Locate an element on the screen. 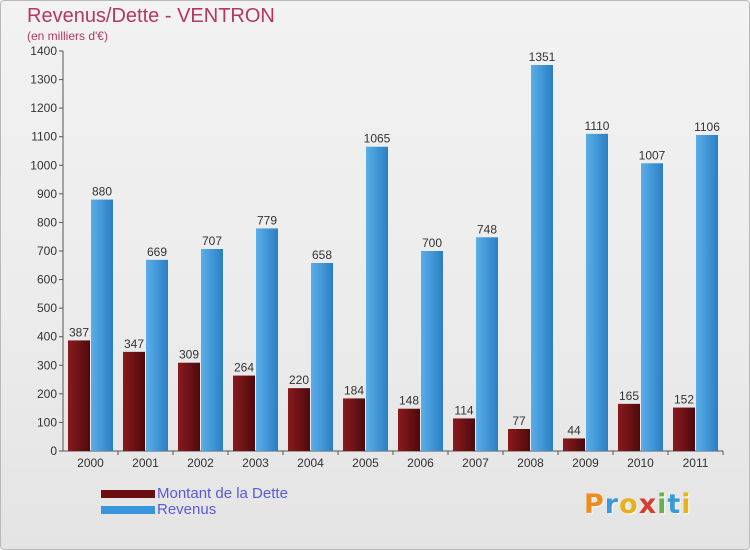  legend-label-revenus: Revenus is located at coordinates (187, 509).